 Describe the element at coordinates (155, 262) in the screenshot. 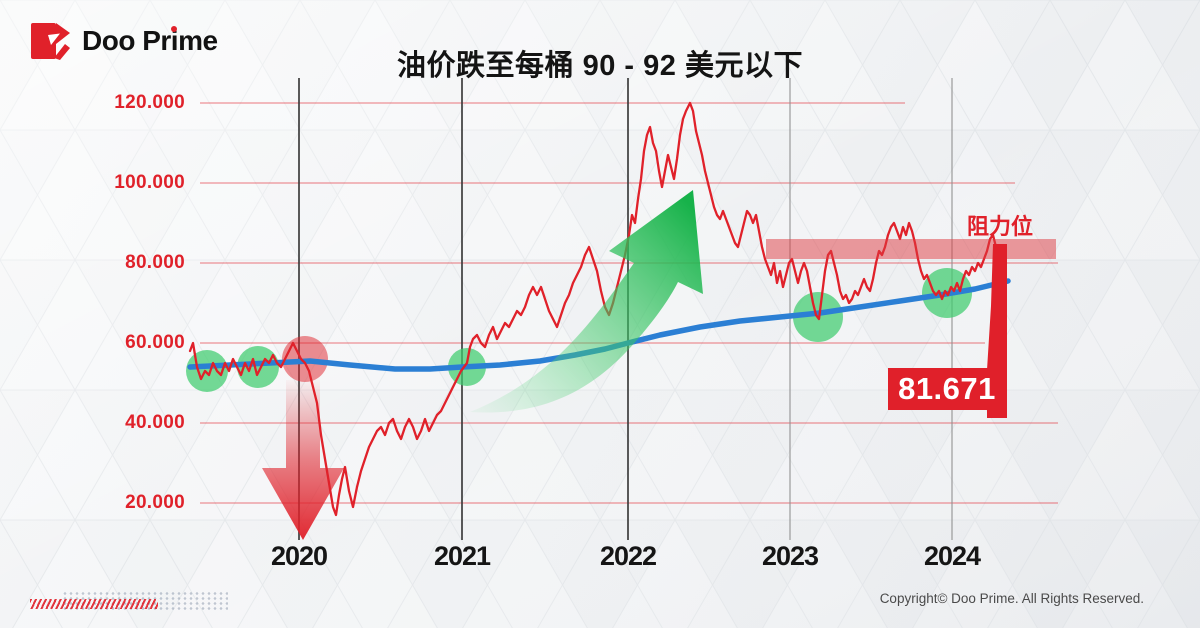

I see `y-axis-label-80: 80.000` at that location.